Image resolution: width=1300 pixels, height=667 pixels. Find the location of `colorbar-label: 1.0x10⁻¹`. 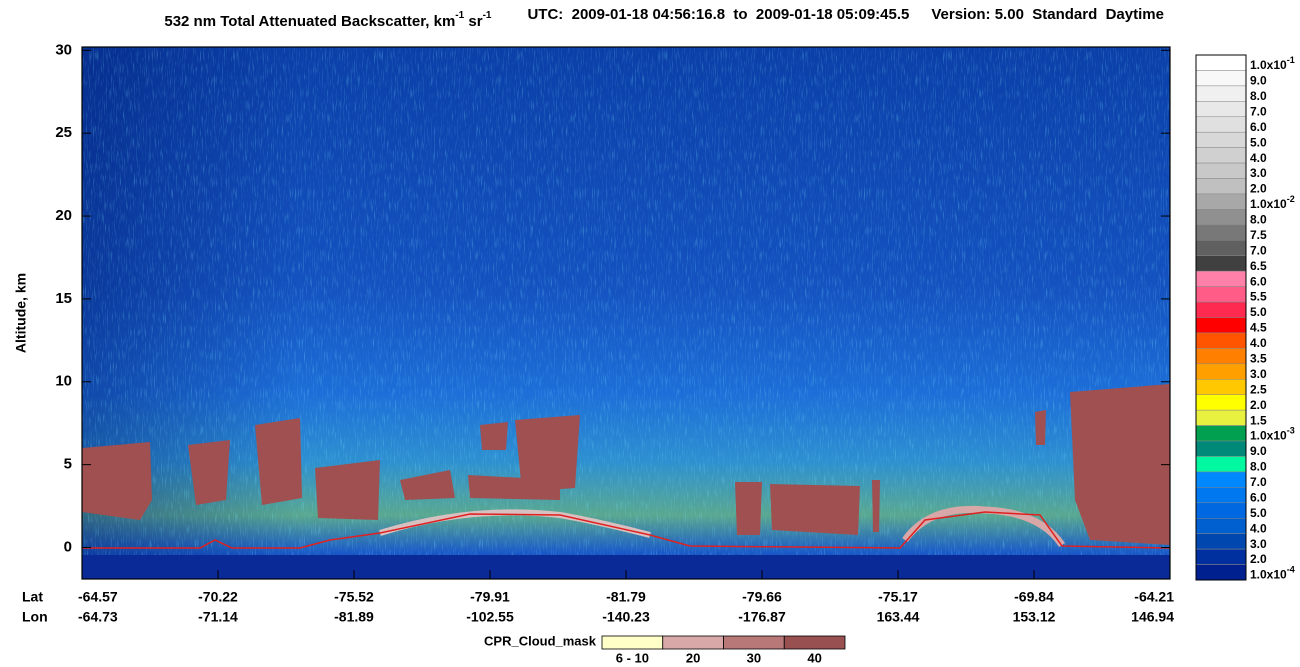

colorbar-label: 1.0x10⁻¹ is located at coordinates (1272, 63).